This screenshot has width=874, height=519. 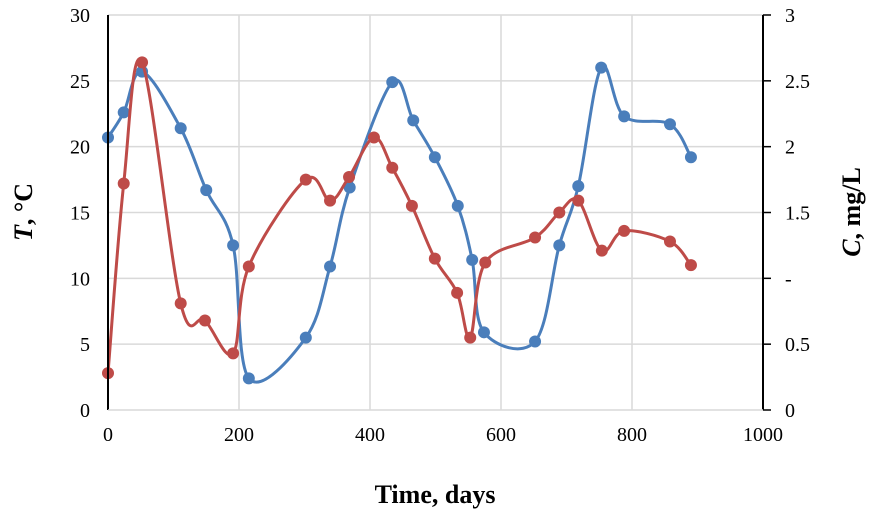 I want to click on y-left-tick-label: 10, so click(x=80, y=279).